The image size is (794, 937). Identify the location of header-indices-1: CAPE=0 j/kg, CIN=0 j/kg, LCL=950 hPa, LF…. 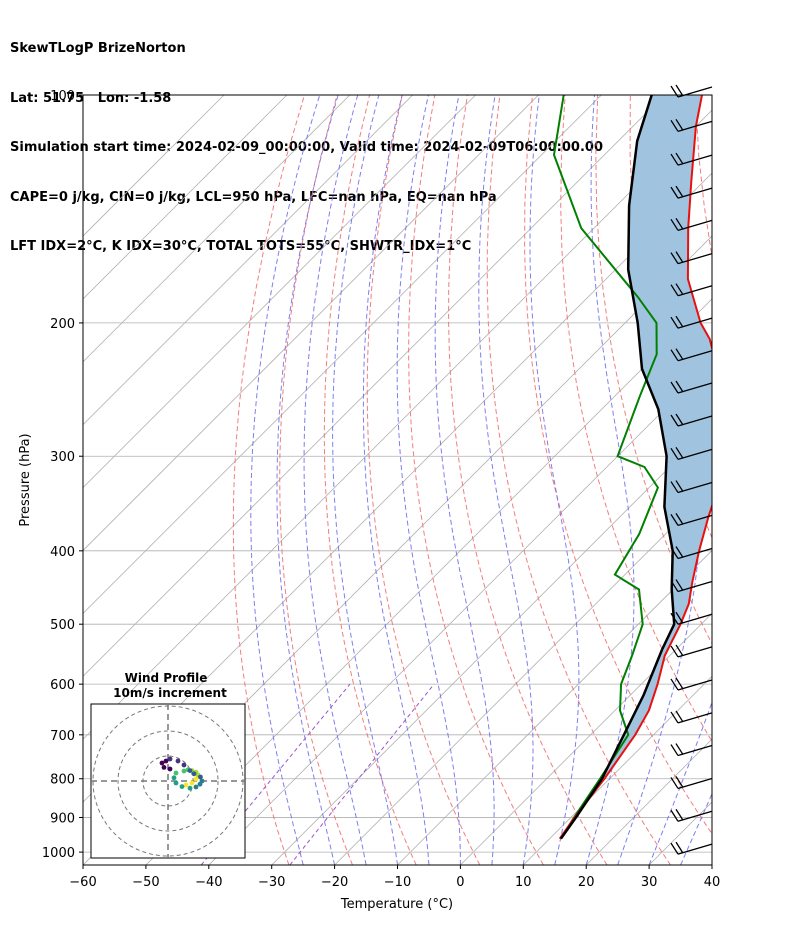
(253, 197).